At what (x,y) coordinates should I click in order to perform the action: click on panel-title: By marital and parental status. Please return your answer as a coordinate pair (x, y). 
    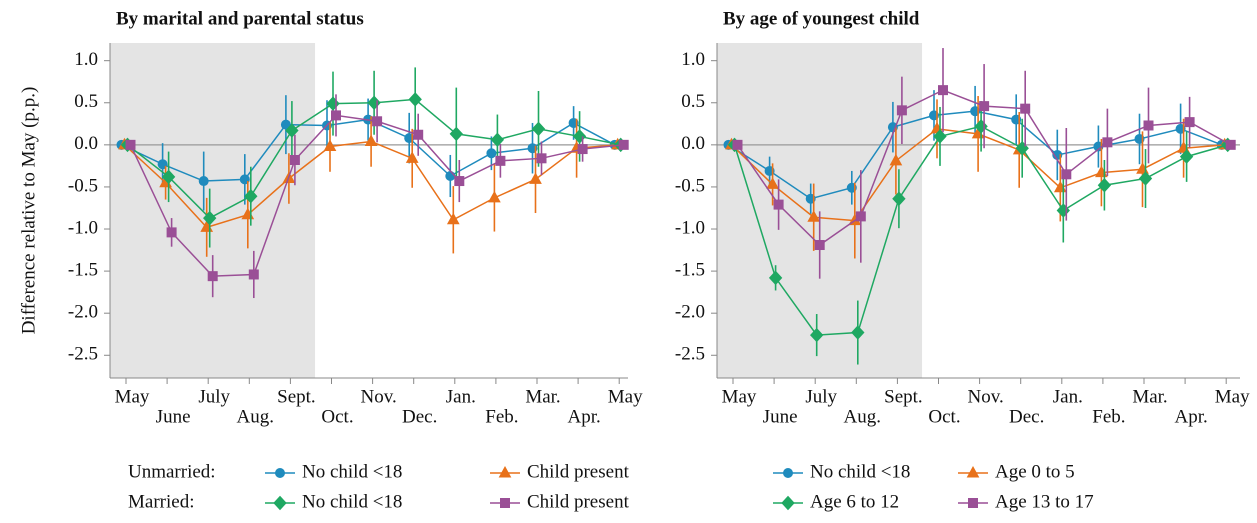
    Looking at the image, I should click on (240, 18).